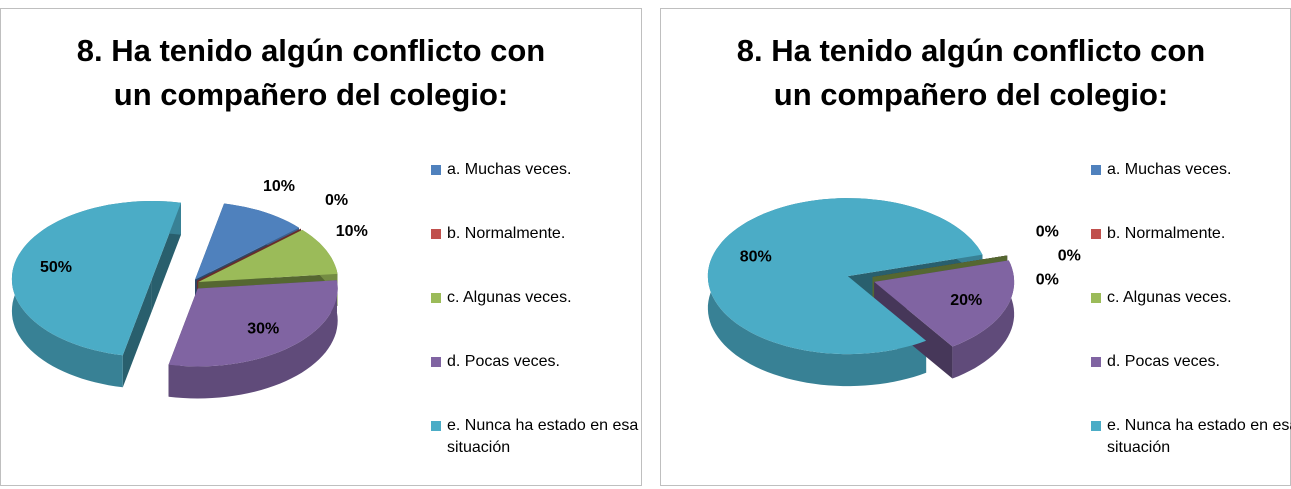 Image resolution: width=1291 pixels, height=489 pixels. Describe the element at coordinates (263, 328) in the screenshot. I see `data-label: 30%` at that location.